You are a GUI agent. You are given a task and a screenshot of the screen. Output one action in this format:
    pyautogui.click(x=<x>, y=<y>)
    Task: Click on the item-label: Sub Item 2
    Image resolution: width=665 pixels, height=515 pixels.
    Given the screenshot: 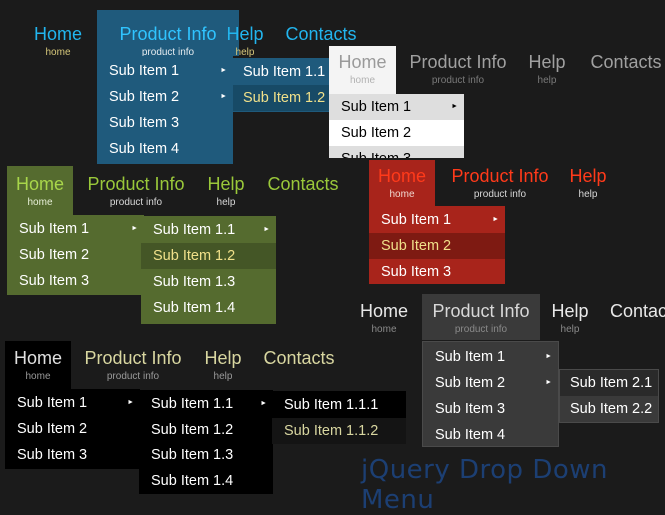 What is the action you would take?
    pyautogui.click(x=376, y=133)
    